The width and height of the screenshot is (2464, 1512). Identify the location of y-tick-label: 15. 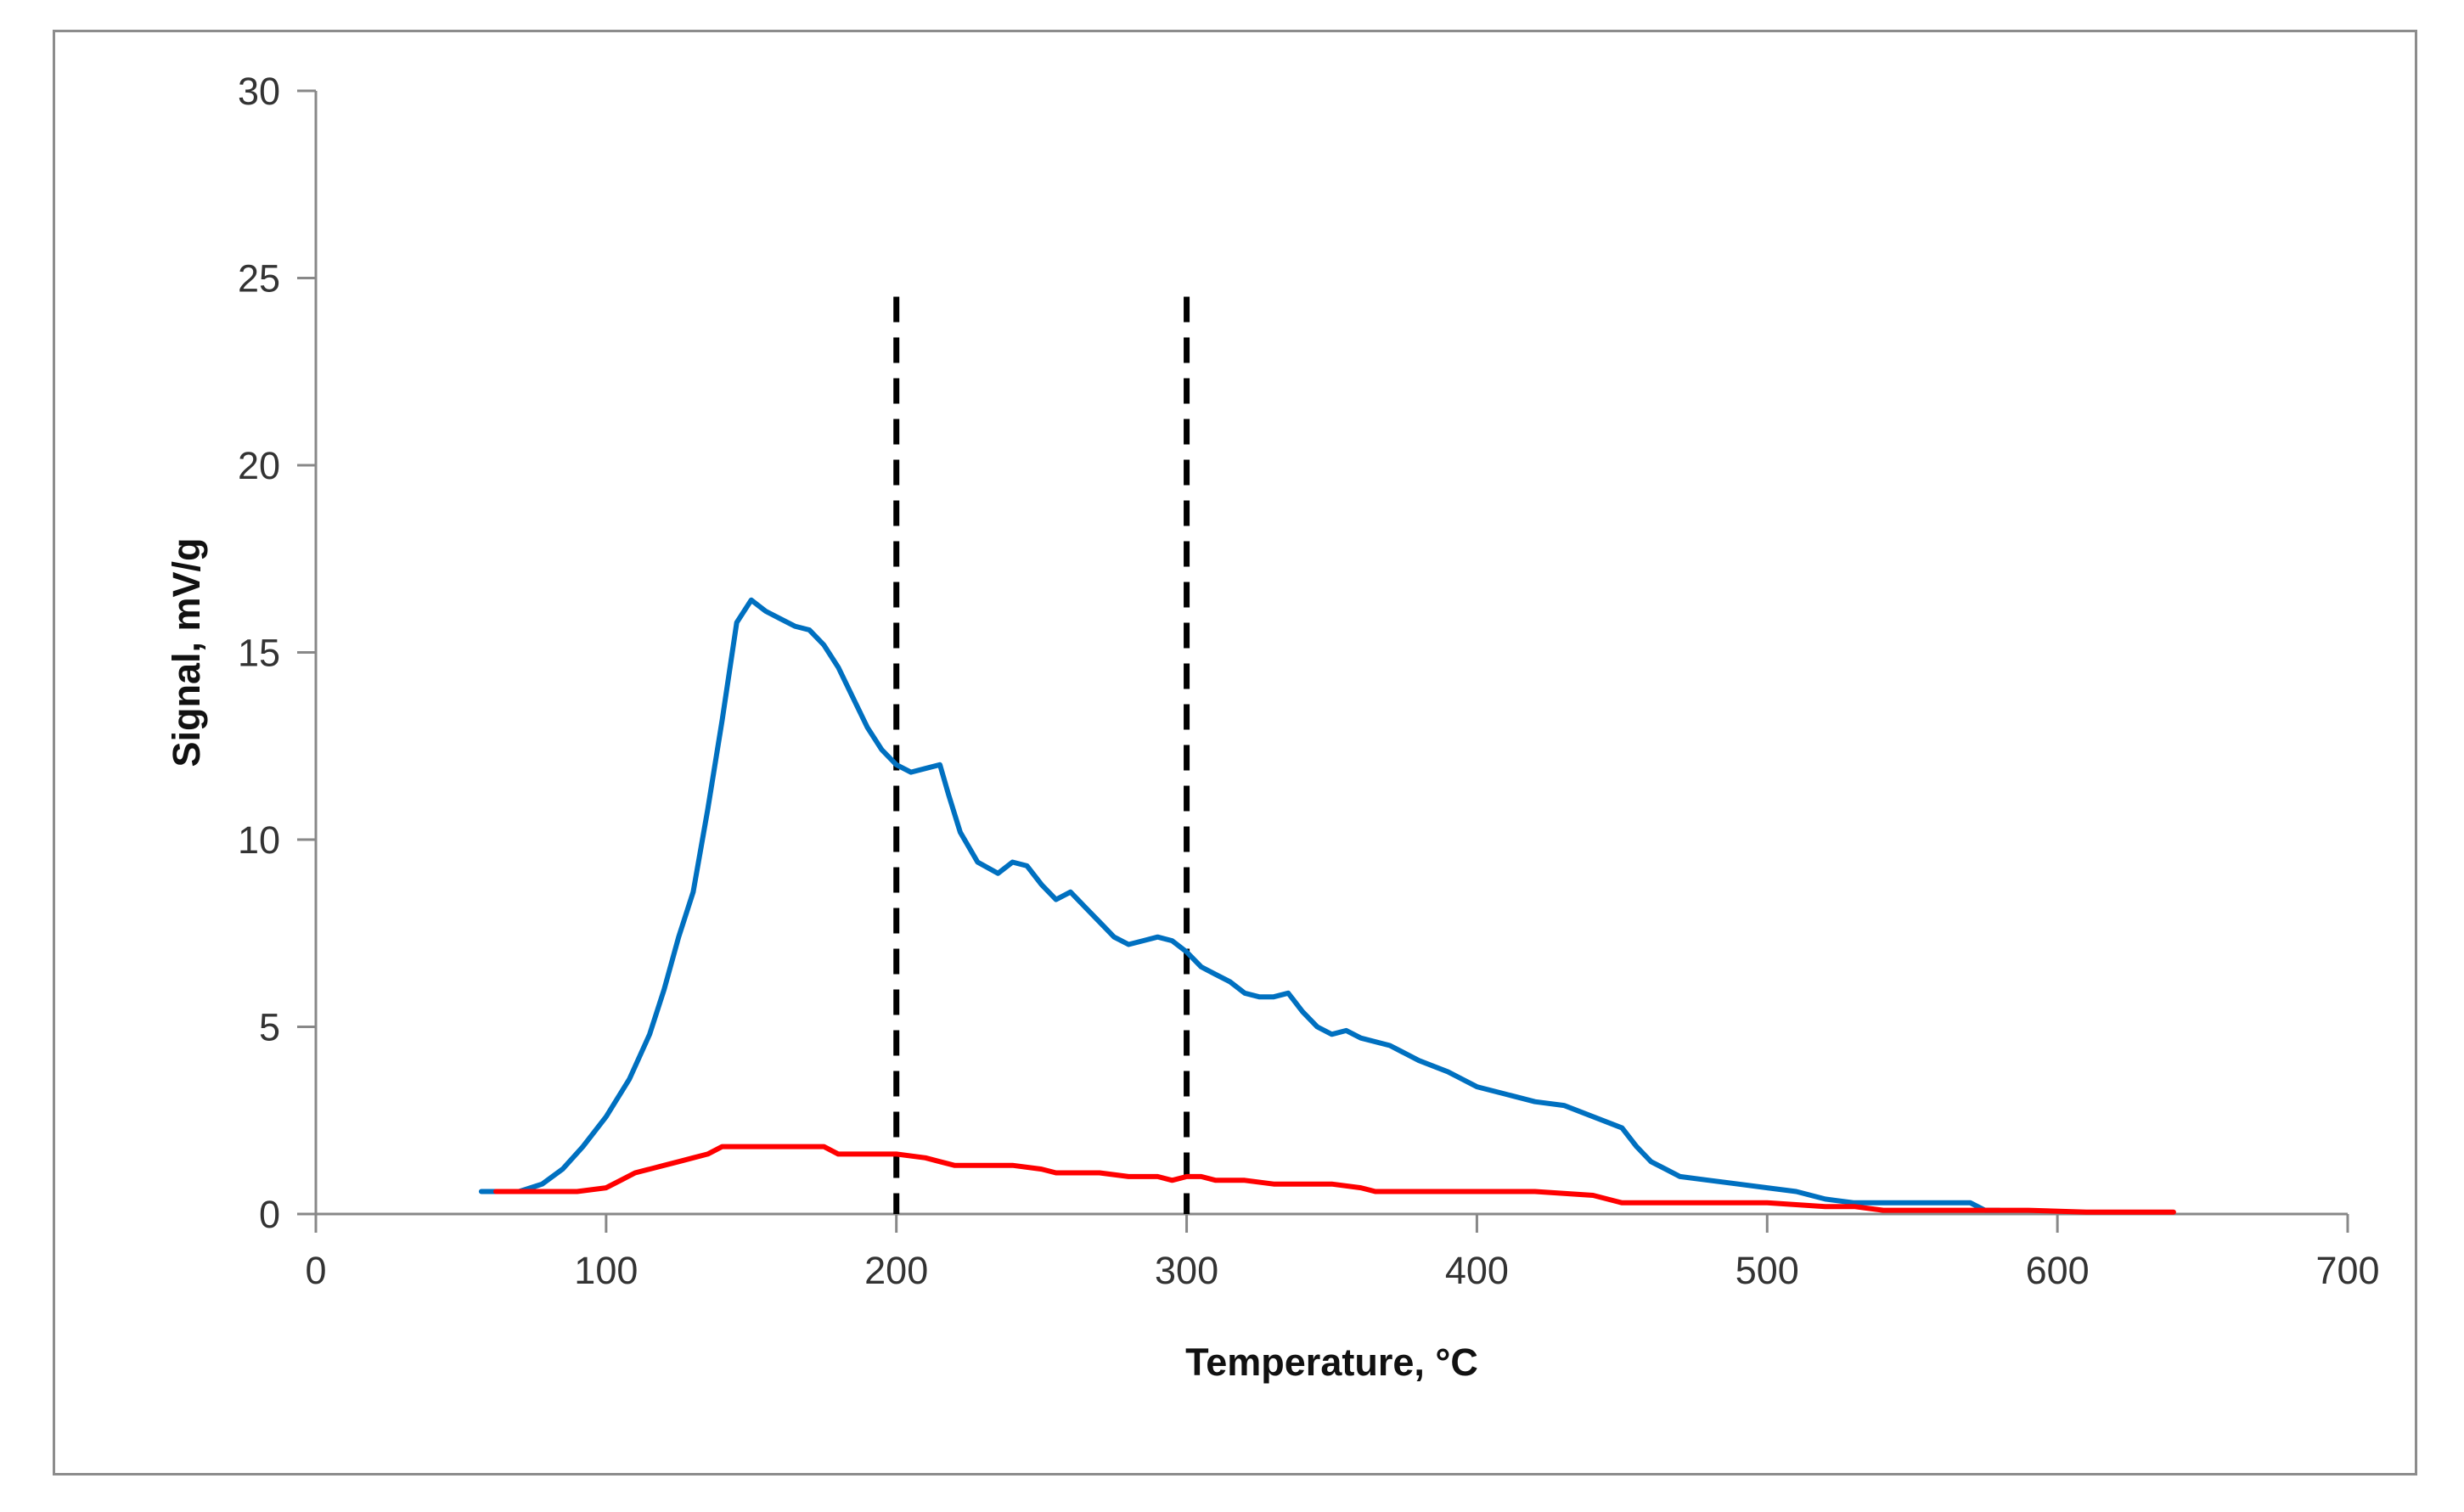
(259, 653).